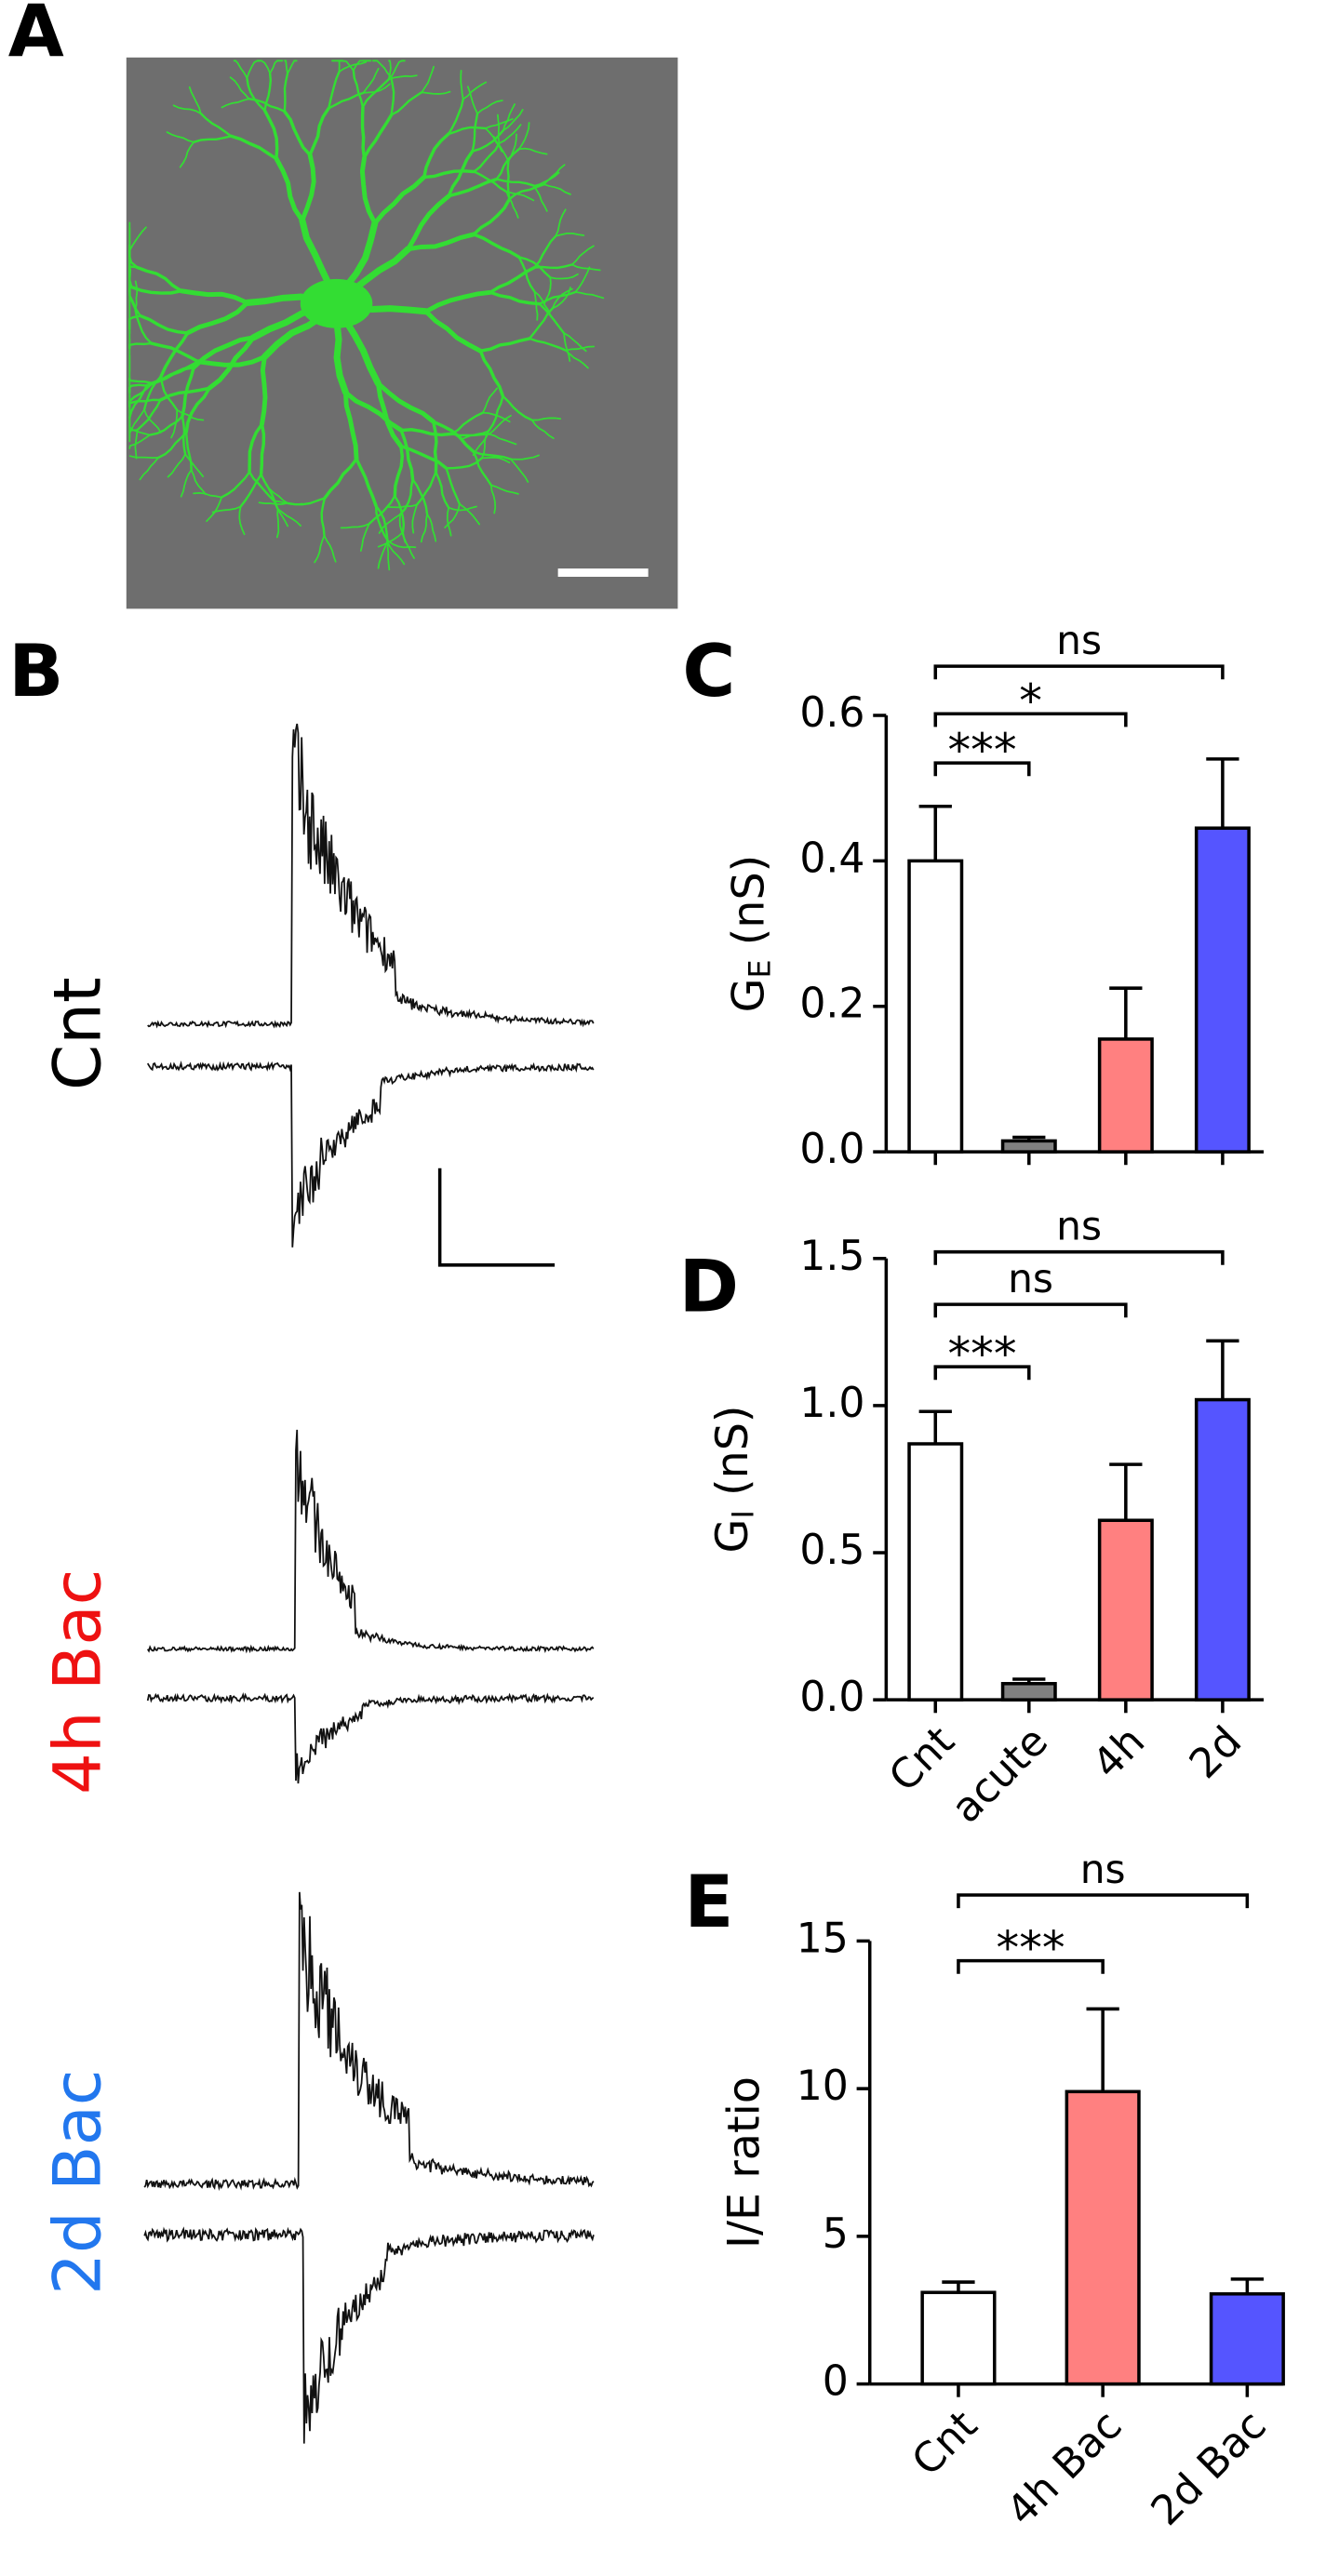  What do you see at coordinates (78, 1033) in the screenshot?
I see `trace-label: Cnt` at bounding box center [78, 1033].